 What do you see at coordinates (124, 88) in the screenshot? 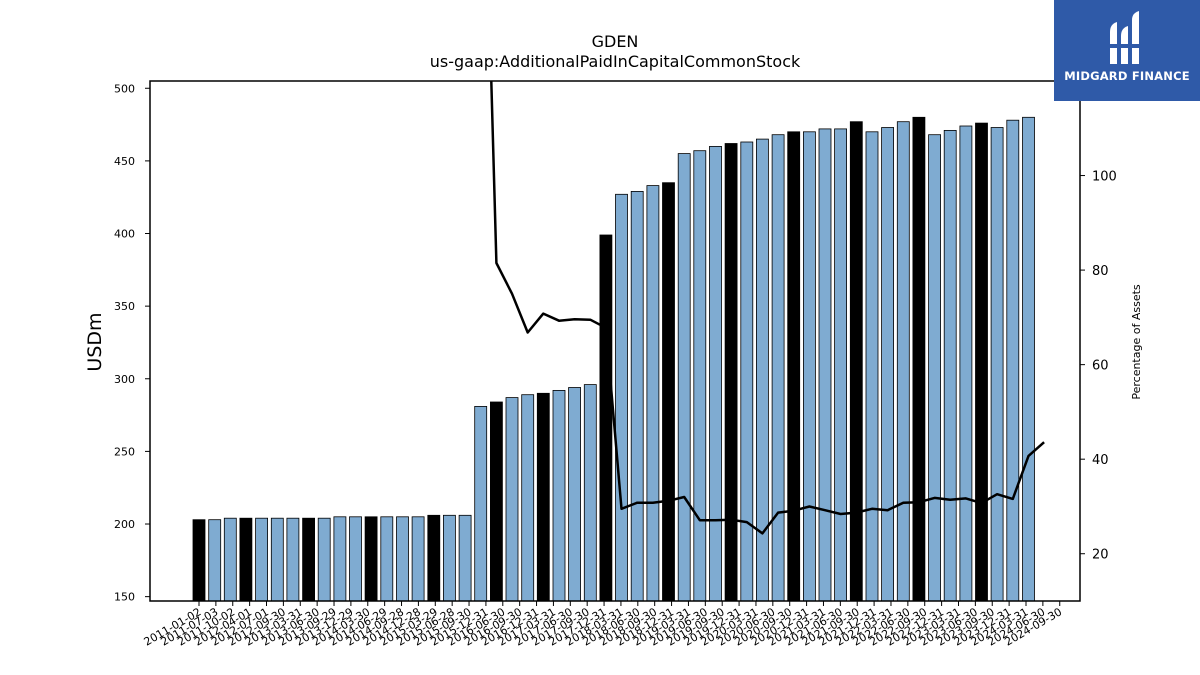
I see `y-tick-label: 500` at bounding box center [124, 88].